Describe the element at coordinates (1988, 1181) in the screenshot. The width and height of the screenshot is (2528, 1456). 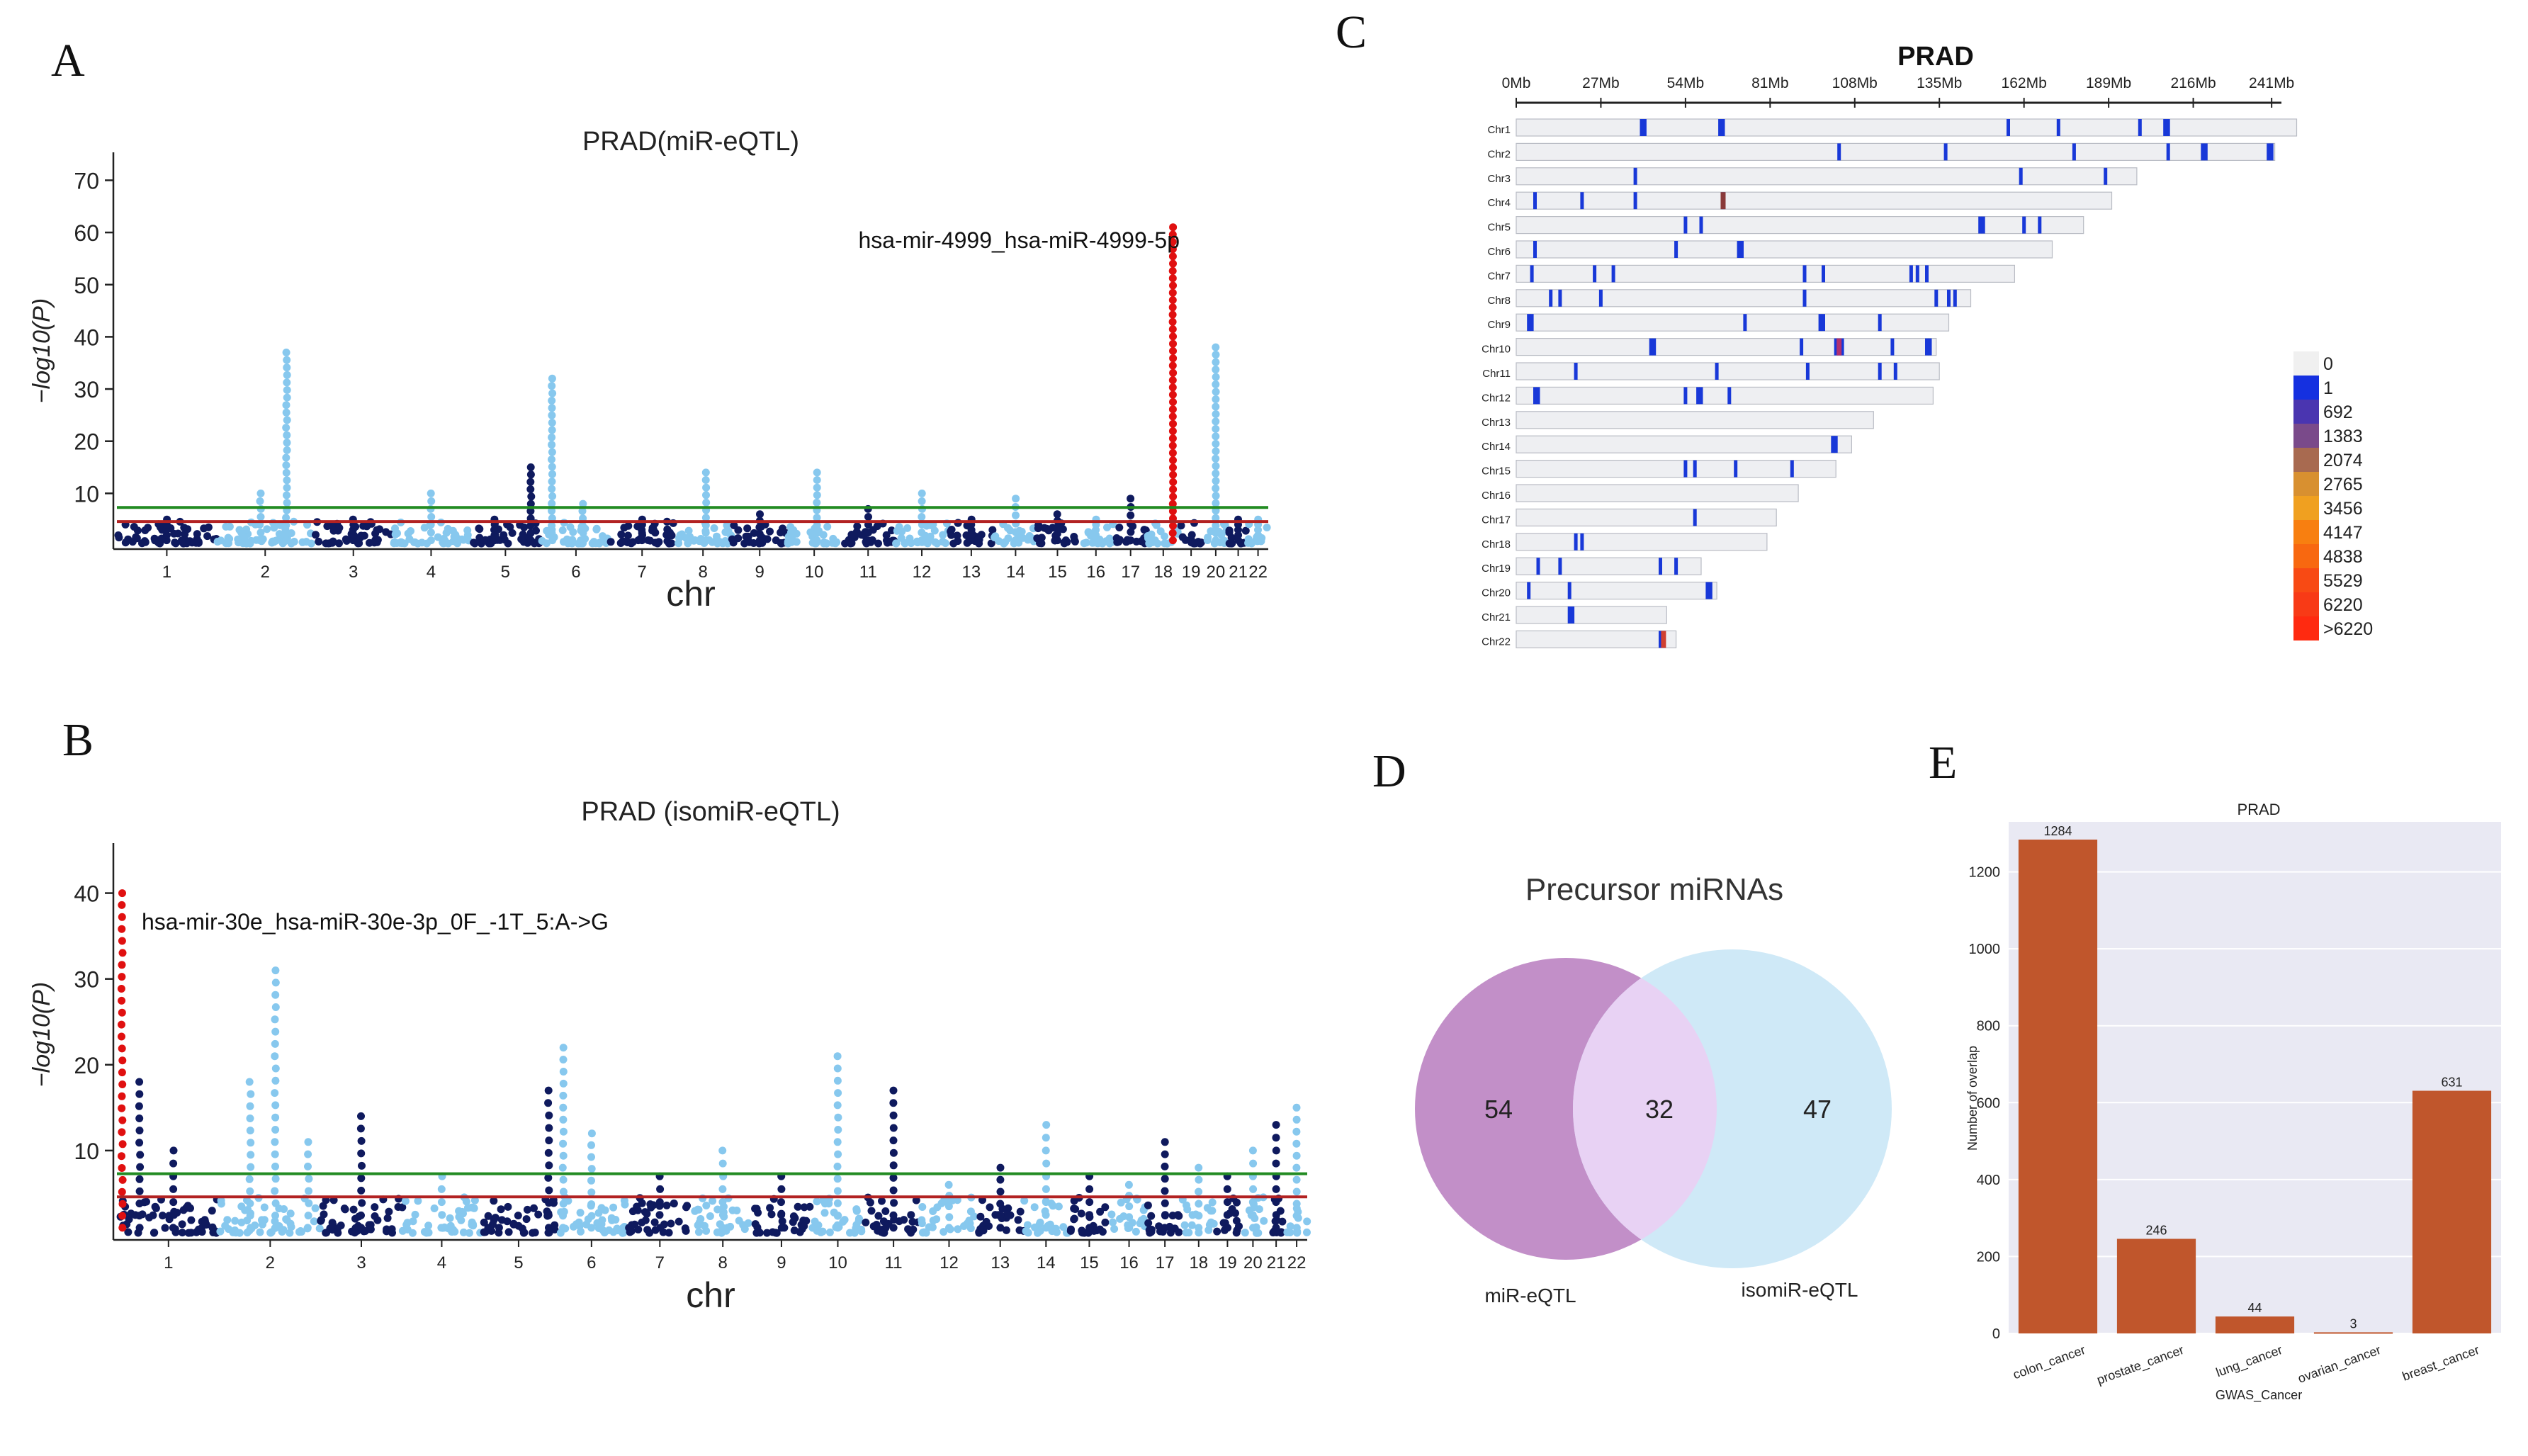
I see `bar-y-tick-label: 400` at that location.